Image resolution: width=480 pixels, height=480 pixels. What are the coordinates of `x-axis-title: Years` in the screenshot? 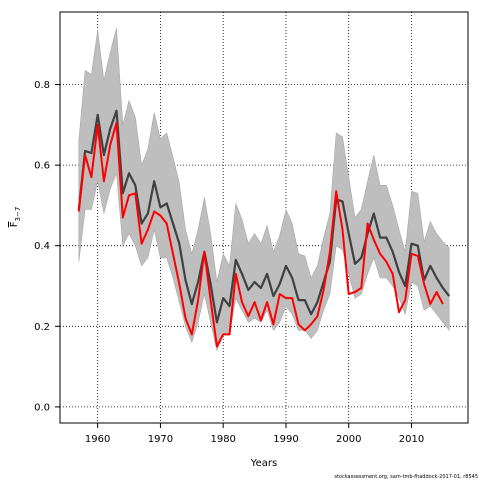 It's located at (263, 463).